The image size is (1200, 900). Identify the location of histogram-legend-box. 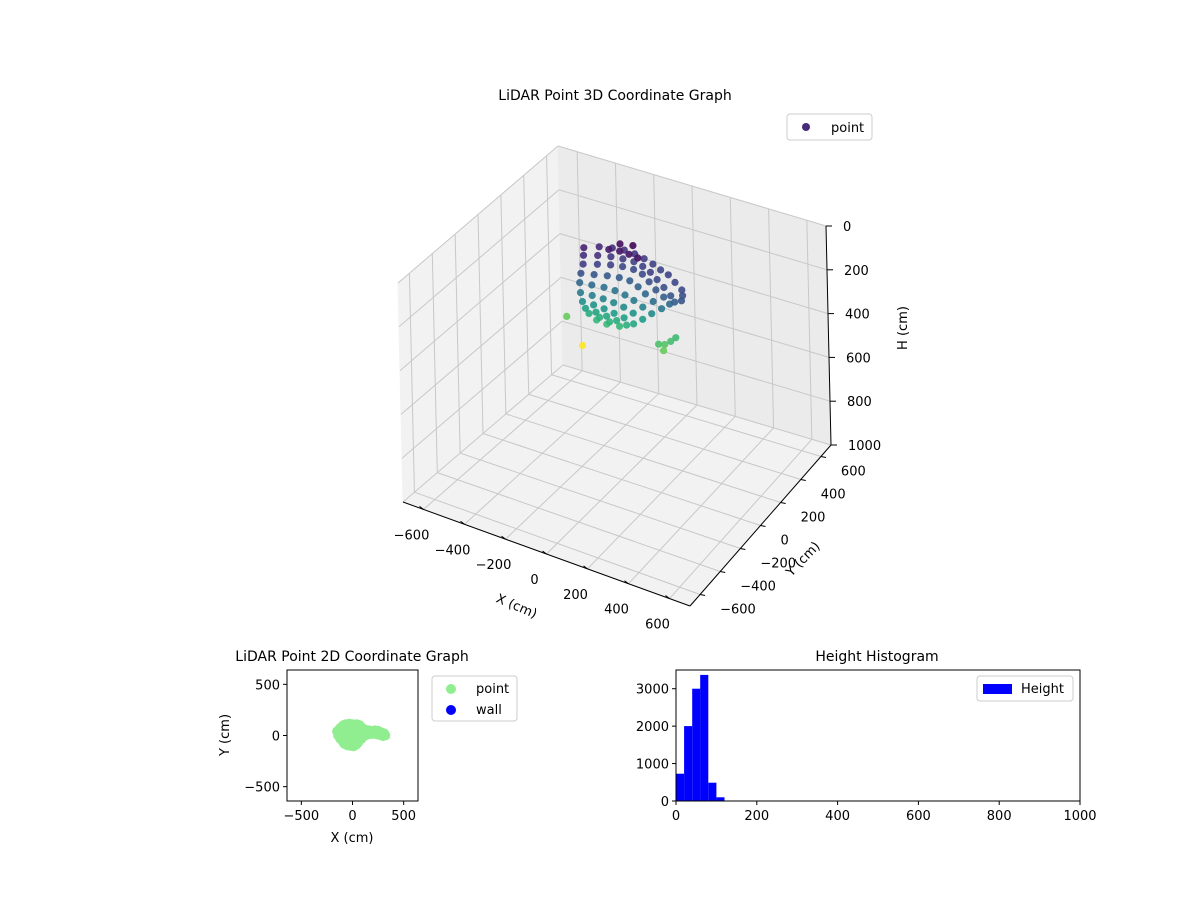
(1025, 688).